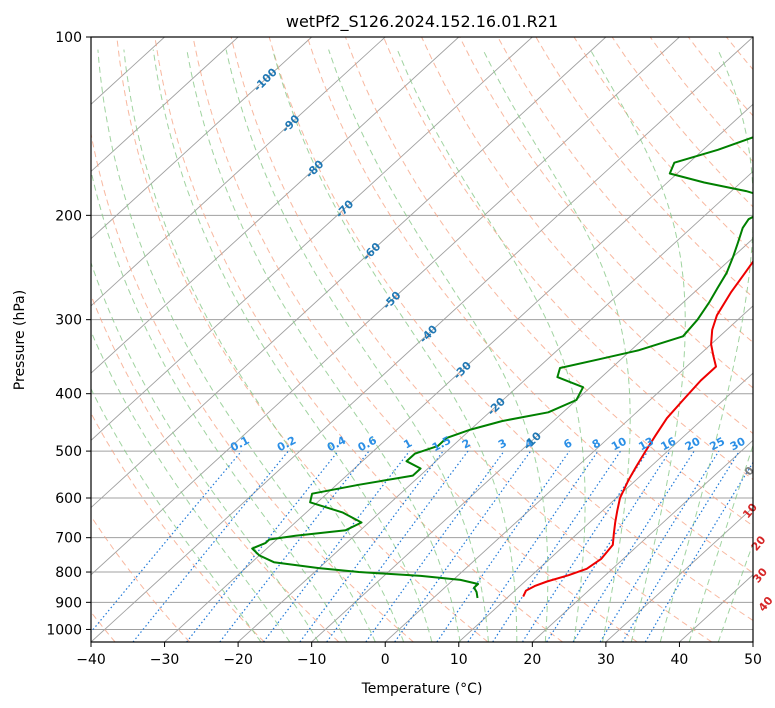 Image resolution: width=775 pixels, height=708 pixels. Describe the element at coordinates (646, 444) in the screenshot. I see `mixing-ratio-label: 13` at that location.